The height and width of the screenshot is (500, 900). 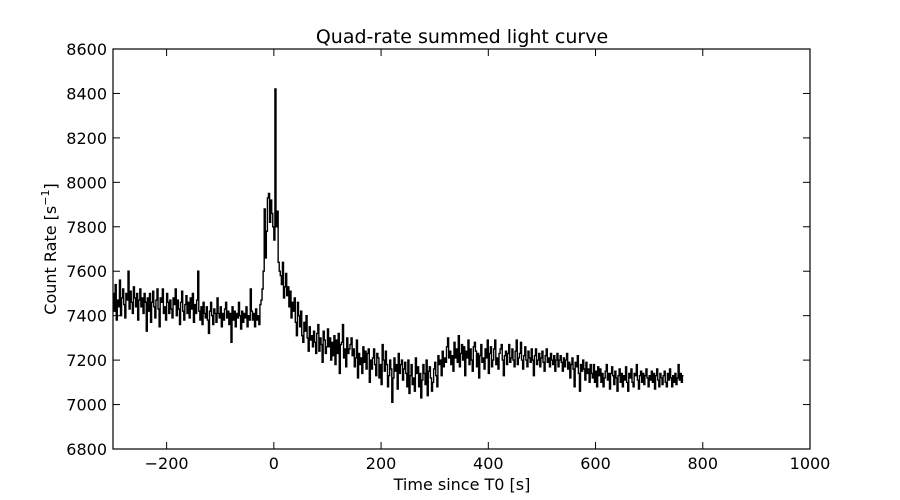 What do you see at coordinates (50, 186) in the screenshot?
I see `y-axis-label-end: ]` at bounding box center [50, 186].